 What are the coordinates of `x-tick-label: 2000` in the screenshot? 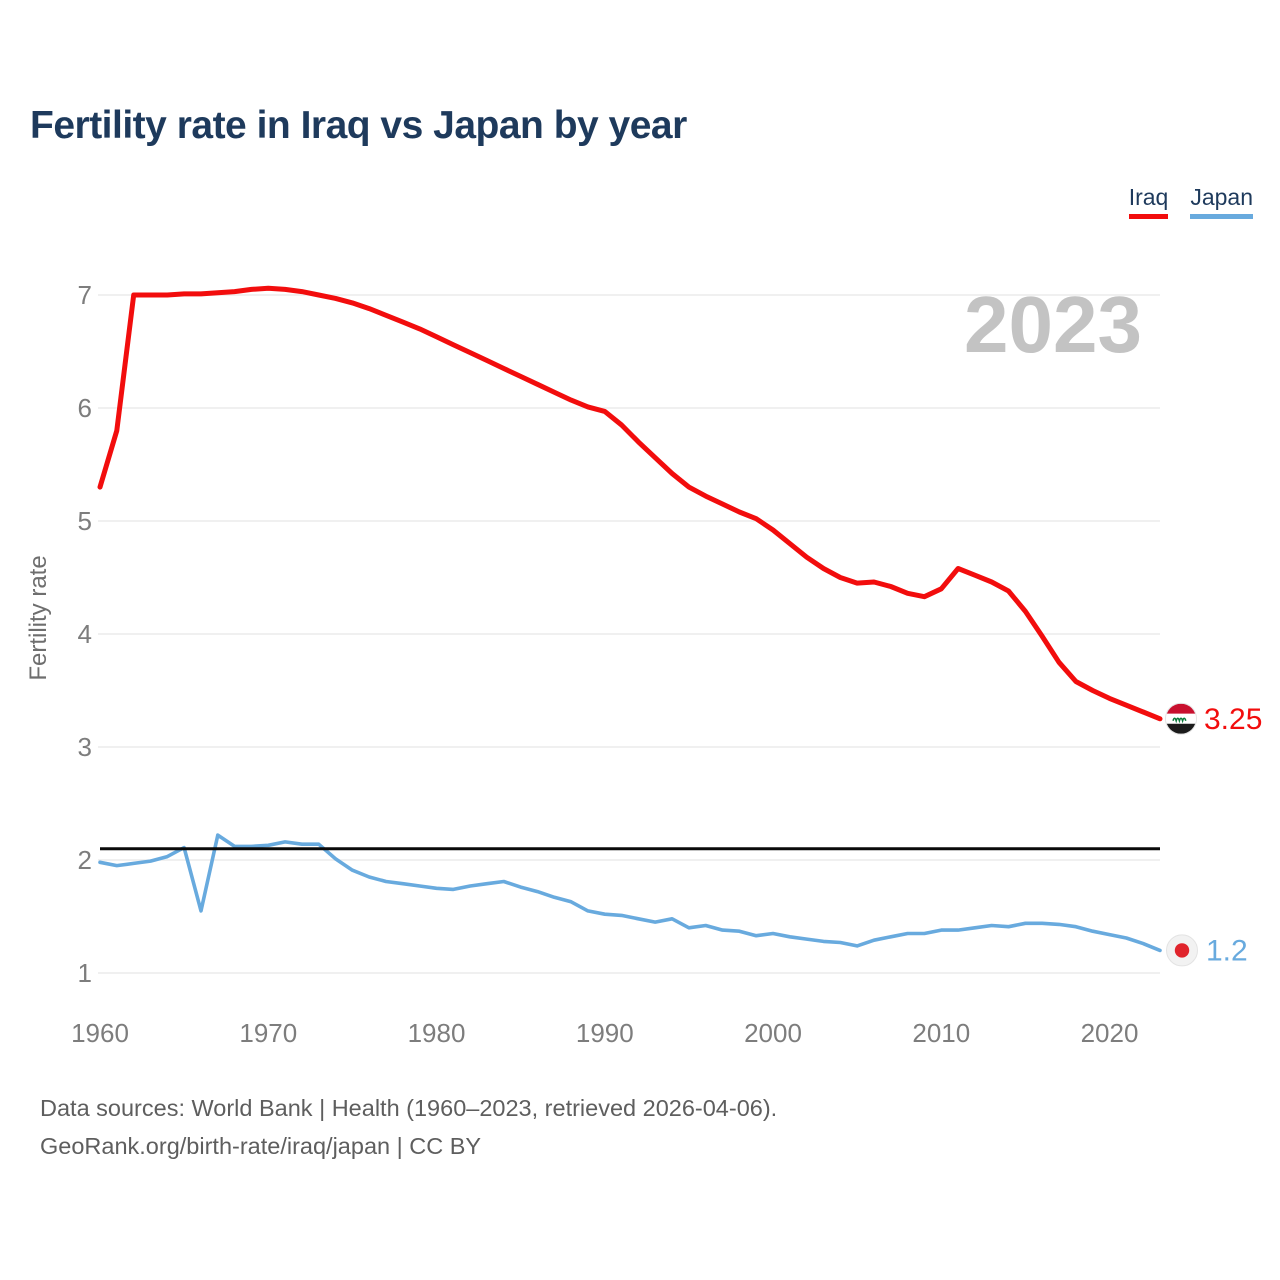 It's located at (773, 1033).